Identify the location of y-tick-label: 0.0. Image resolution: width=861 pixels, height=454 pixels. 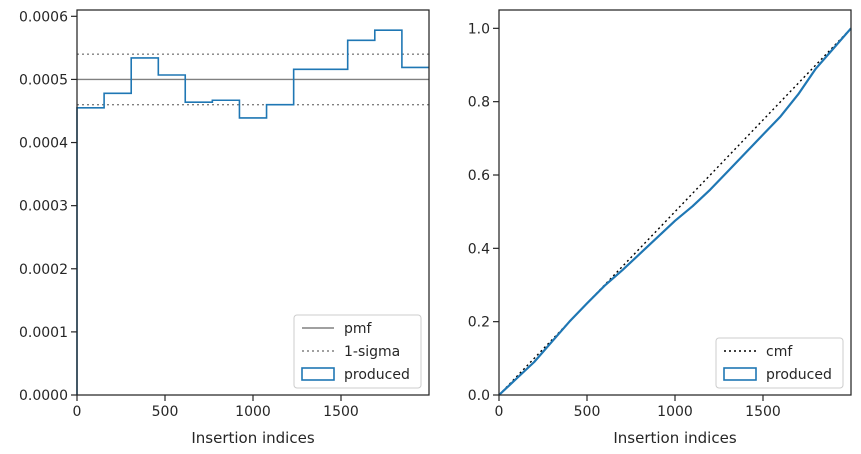
(479, 396).